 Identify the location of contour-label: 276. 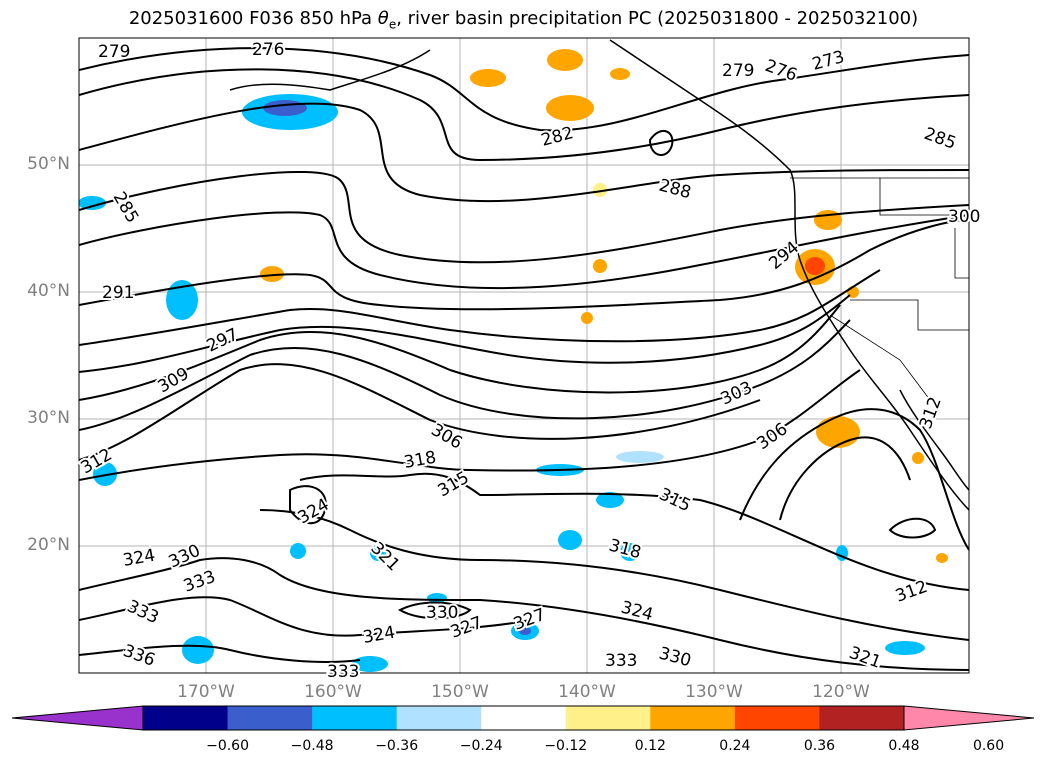
(268, 50).